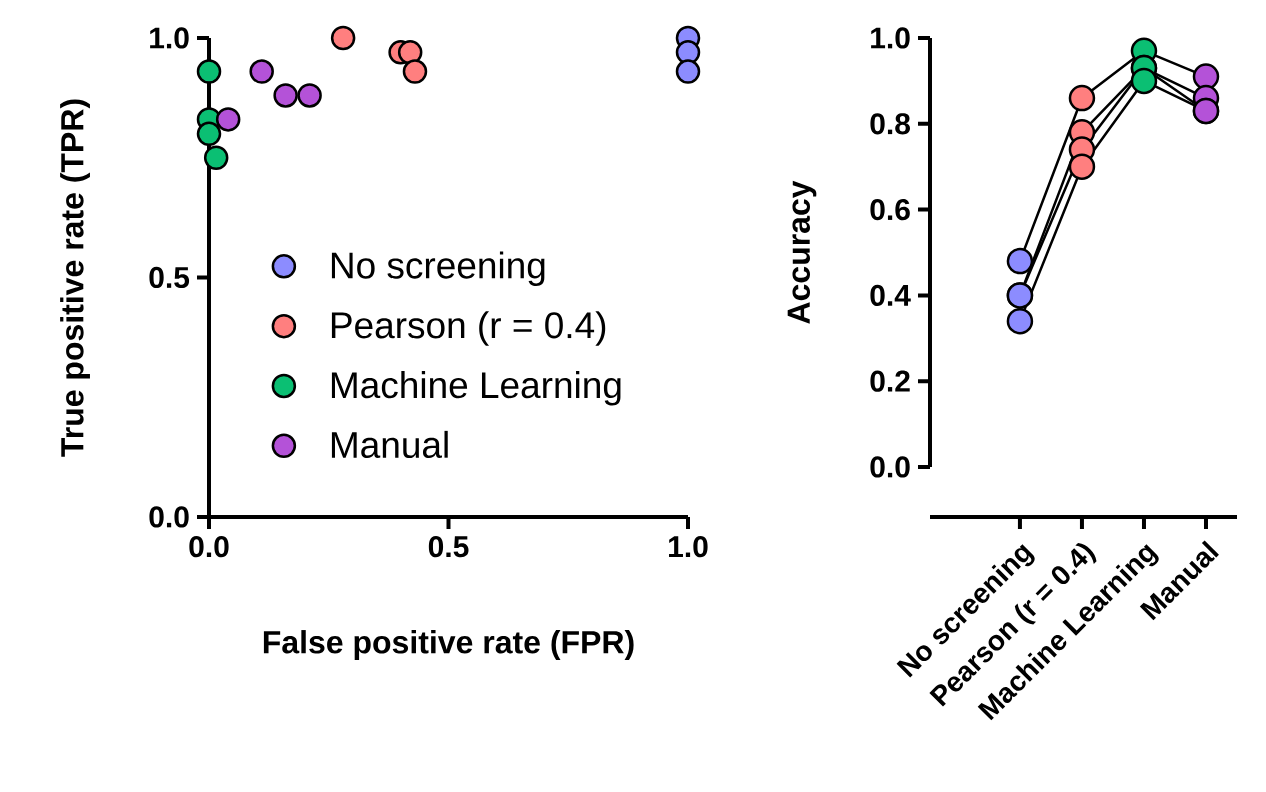 This screenshot has width=1266, height=792. I want to click on legend-label: Pearson (r = 0.4), so click(468, 328).